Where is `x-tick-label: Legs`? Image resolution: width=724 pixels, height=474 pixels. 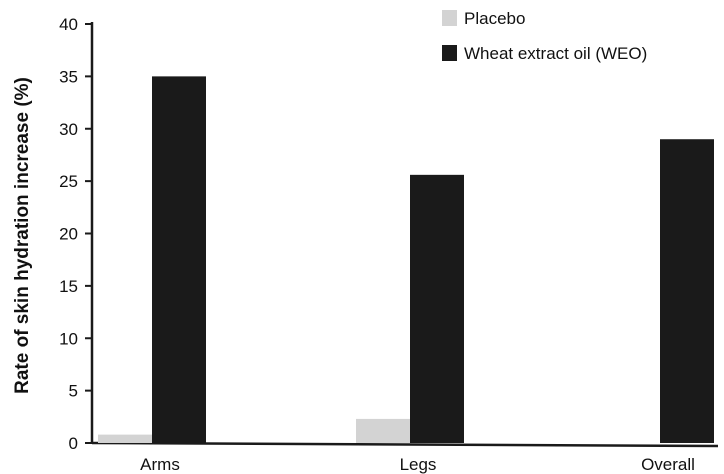
x-tick-label: Legs is located at coordinates (418, 464).